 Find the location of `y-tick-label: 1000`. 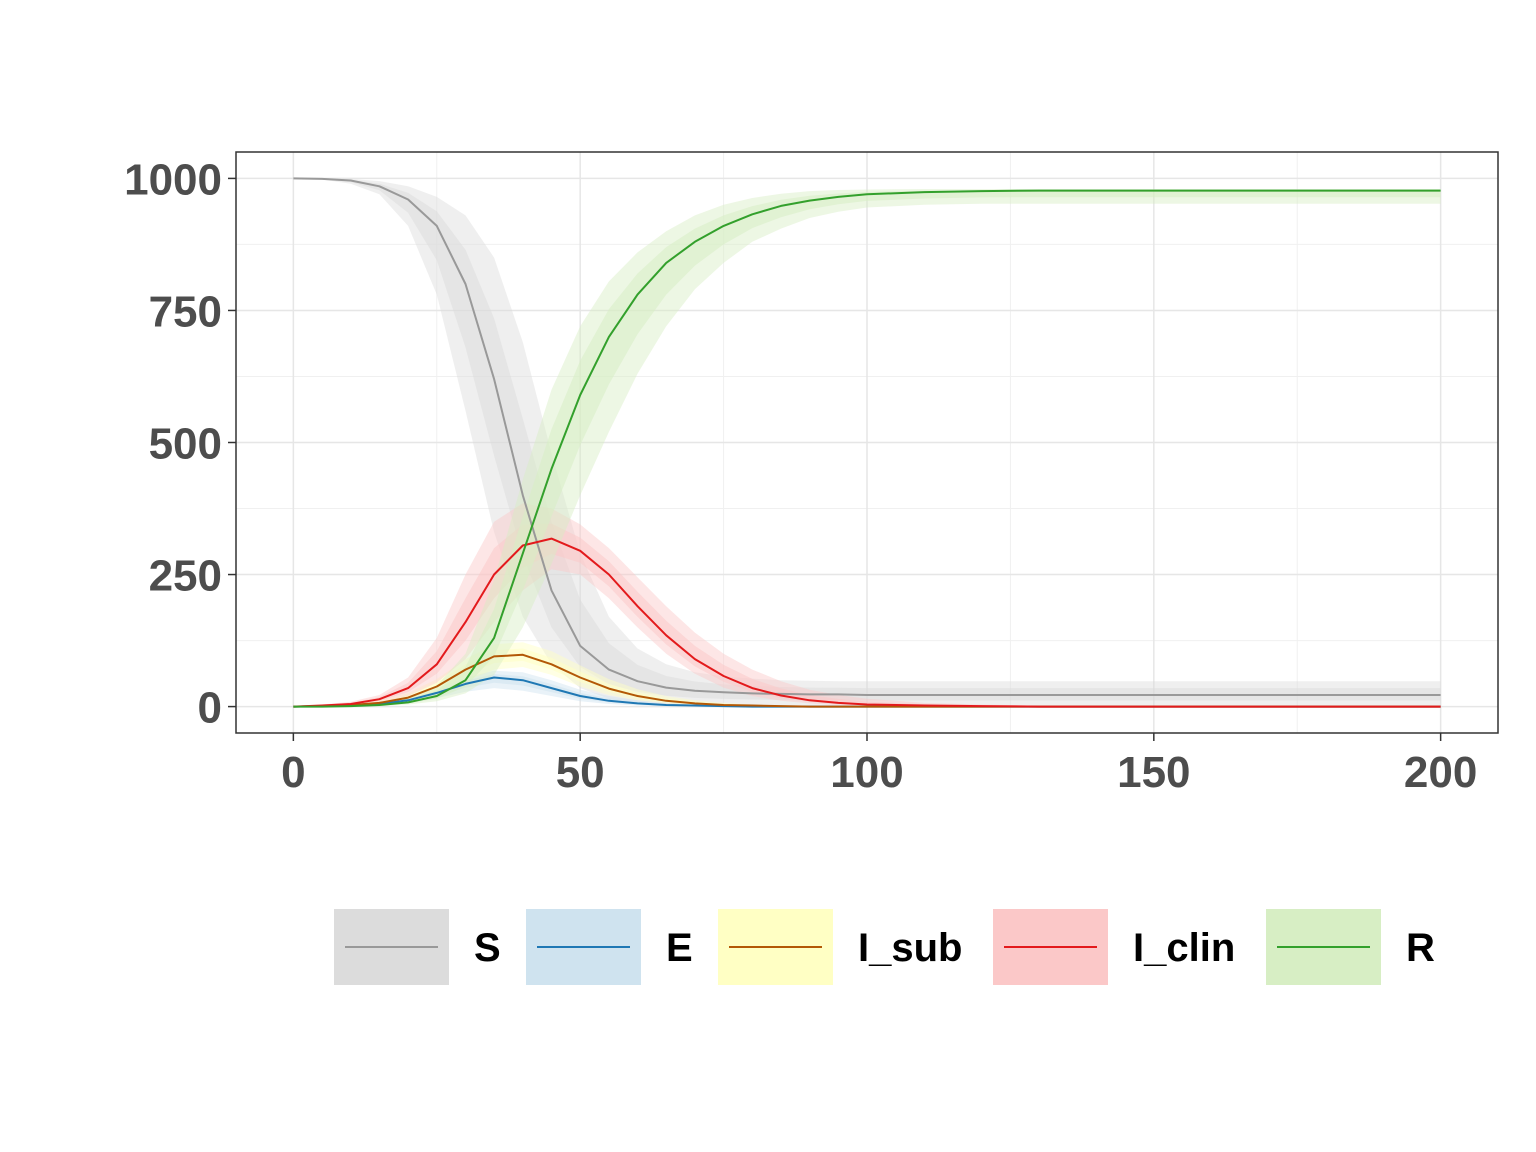

y-tick-label: 1000 is located at coordinates (173, 179).